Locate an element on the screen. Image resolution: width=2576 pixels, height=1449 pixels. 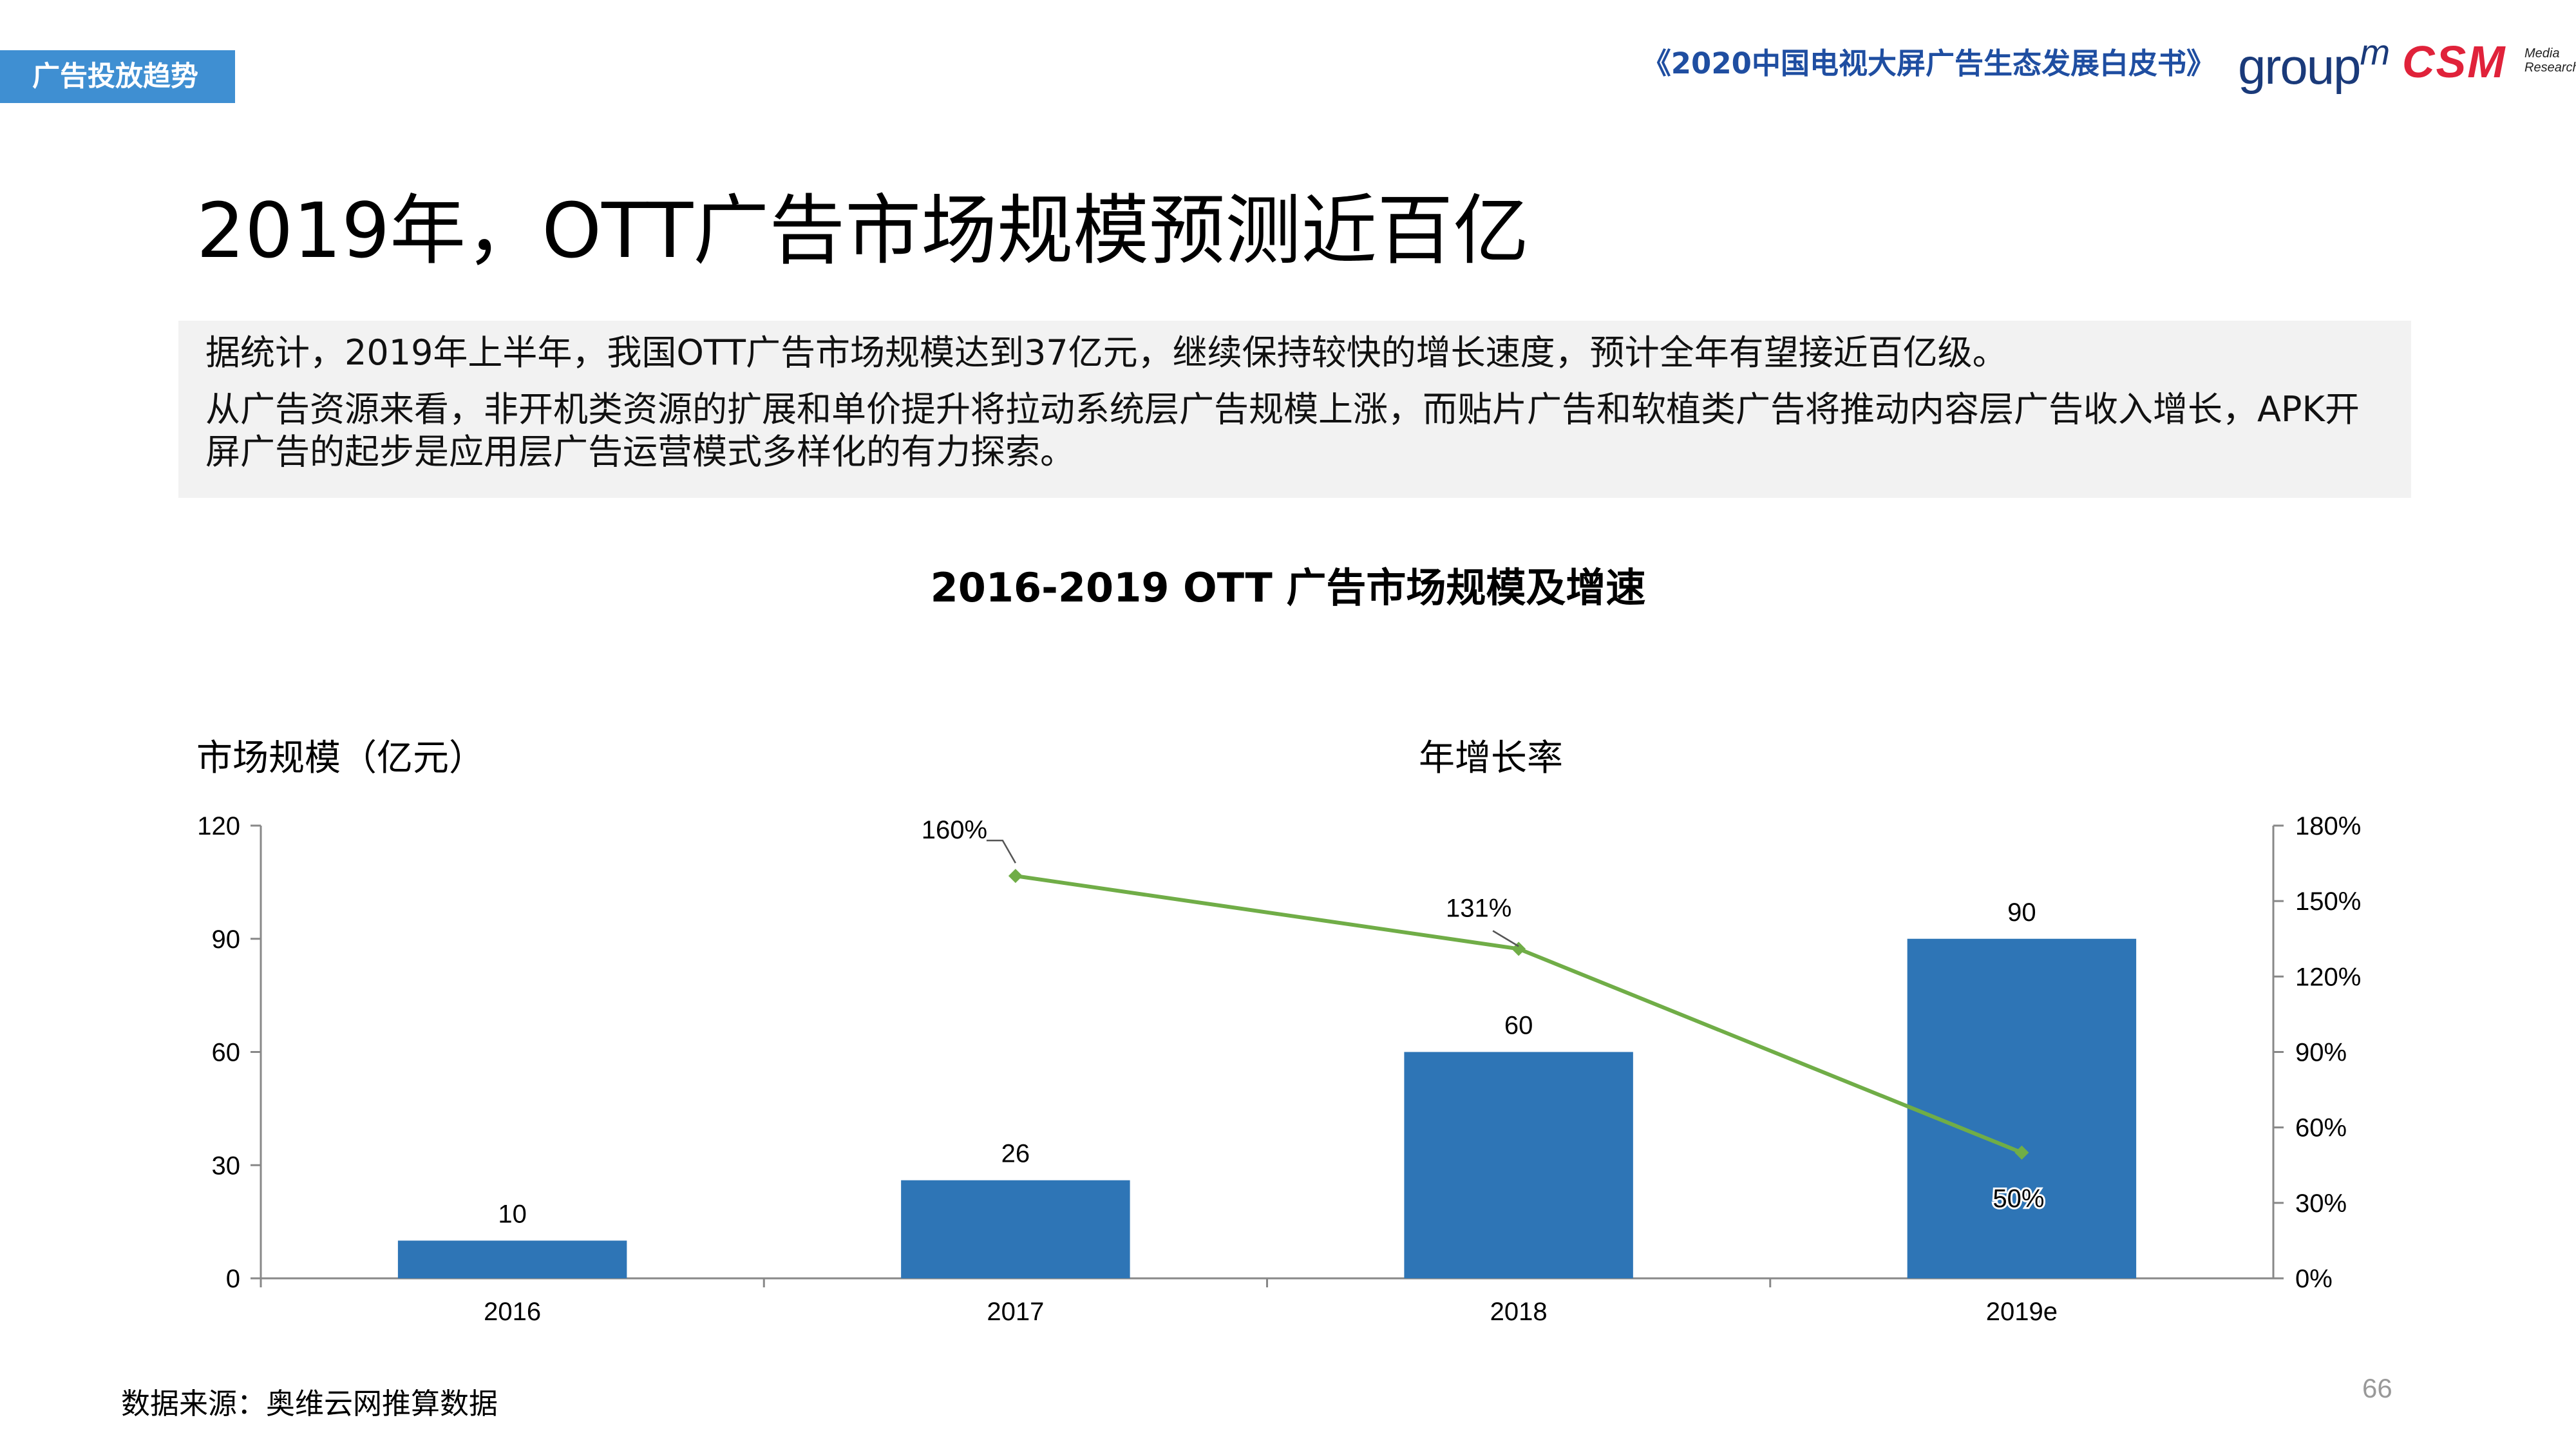
right-tick-label: 150% is located at coordinates (2328, 902).